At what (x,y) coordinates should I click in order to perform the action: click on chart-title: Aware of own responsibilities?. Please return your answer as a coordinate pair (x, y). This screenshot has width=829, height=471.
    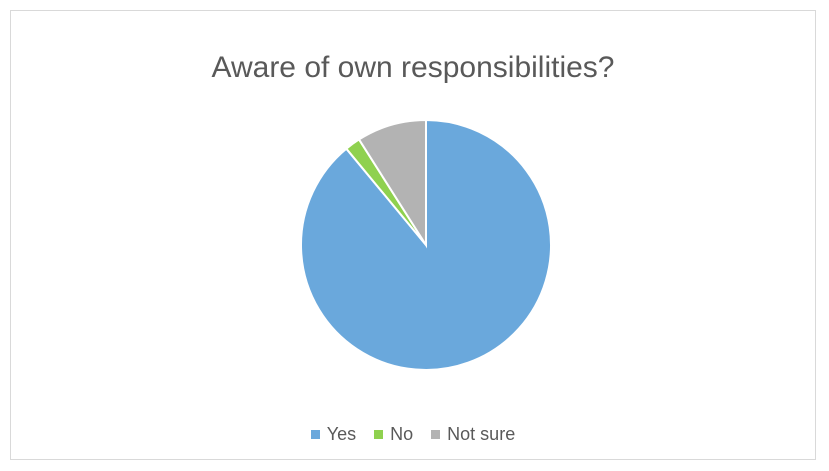
    Looking at the image, I should click on (413, 67).